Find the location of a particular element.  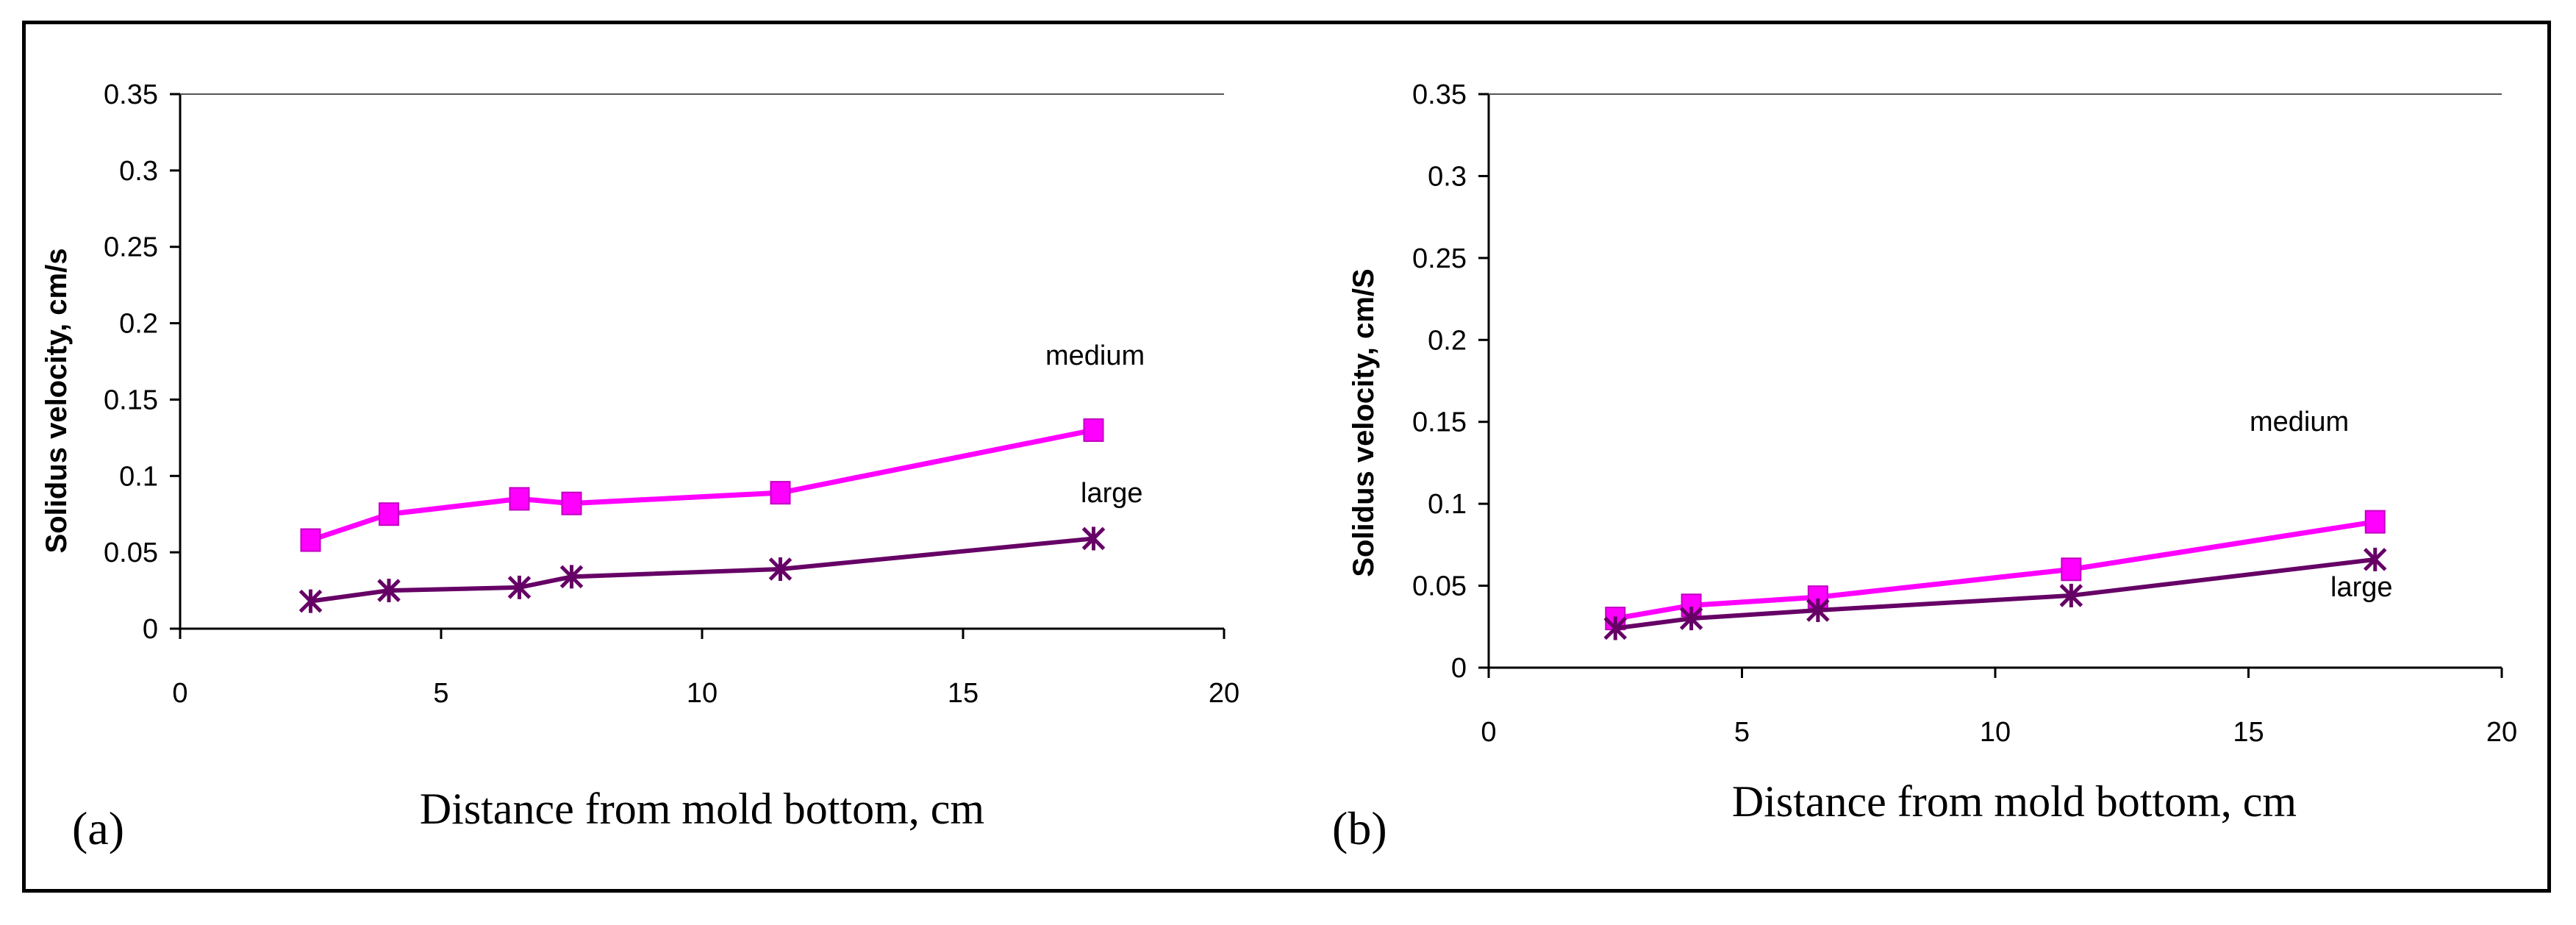

panel-a-series-medium: medium is located at coordinates (722, 446).